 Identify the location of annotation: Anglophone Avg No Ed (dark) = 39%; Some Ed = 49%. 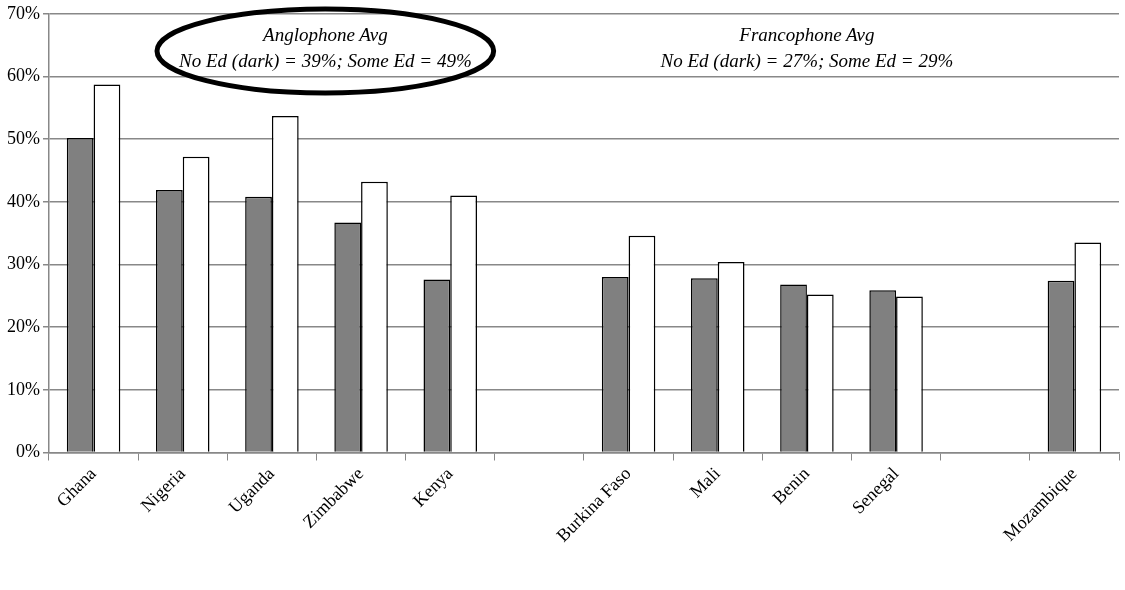
(325, 48).